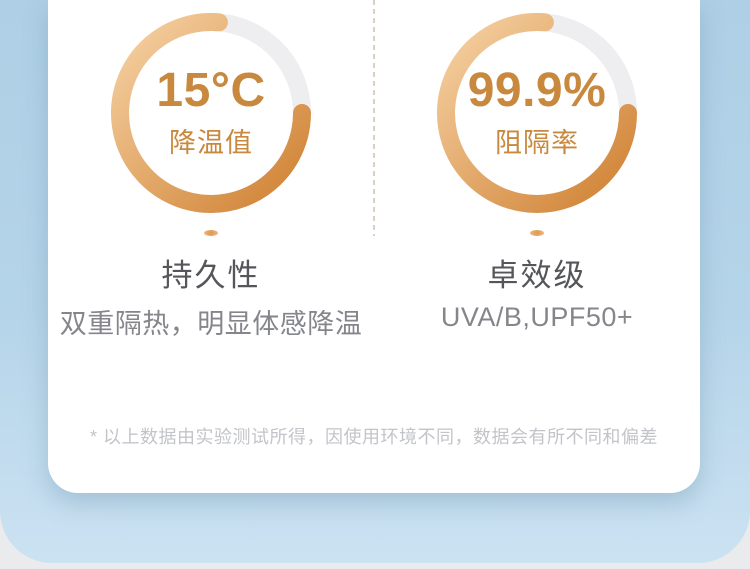 The image size is (750, 569). What do you see at coordinates (537, 299) in the screenshot?
I see `feature-uv-grade: 卓效级 UVA/B,UPF50+` at bounding box center [537, 299].